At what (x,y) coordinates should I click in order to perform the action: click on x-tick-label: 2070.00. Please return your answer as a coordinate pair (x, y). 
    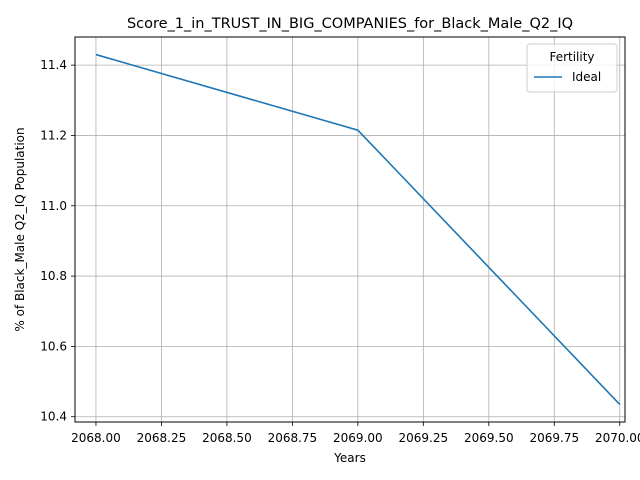
    Looking at the image, I should click on (617, 438).